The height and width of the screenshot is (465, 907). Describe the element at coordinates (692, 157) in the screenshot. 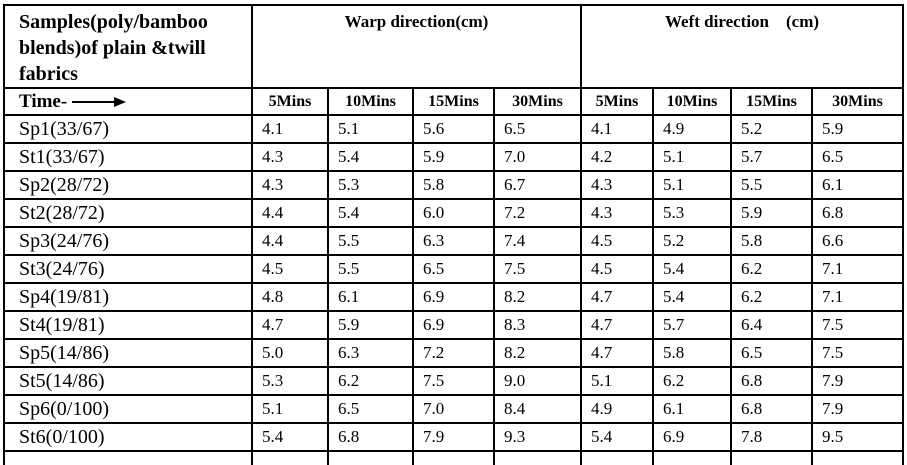

I see `weft-value: 5.1` at that location.